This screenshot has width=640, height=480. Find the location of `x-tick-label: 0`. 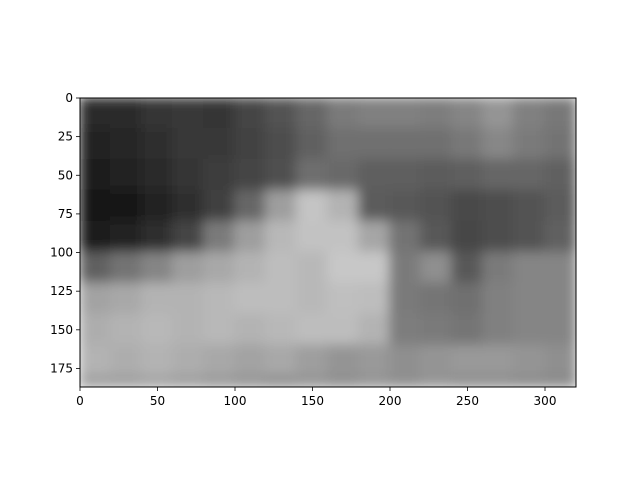

x-tick-label: 0 is located at coordinates (80, 401).